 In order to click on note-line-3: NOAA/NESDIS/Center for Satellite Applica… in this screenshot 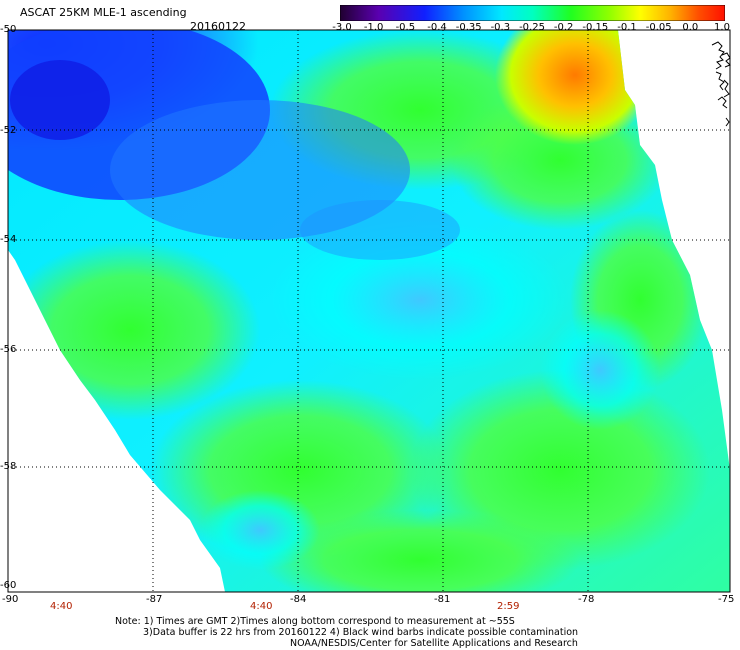, I will do `click(434, 643)`.